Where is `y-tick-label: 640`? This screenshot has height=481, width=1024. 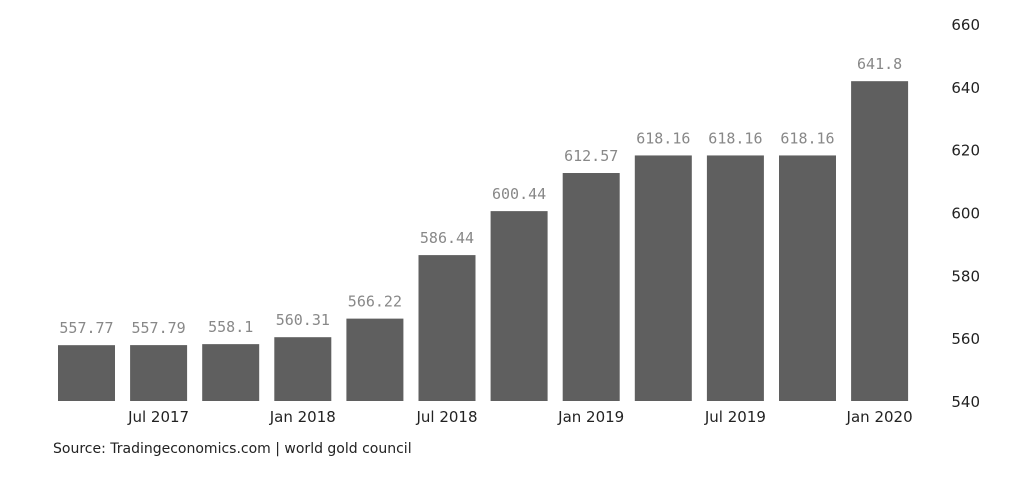 y-tick-label: 640 is located at coordinates (965, 88).